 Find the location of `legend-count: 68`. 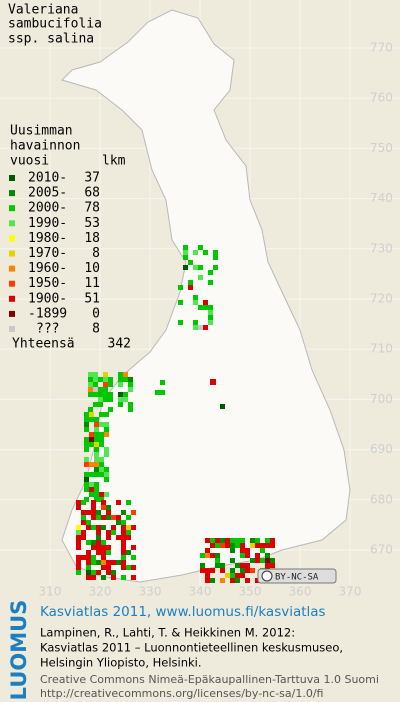

legend-count: 68 is located at coordinates (92, 193).